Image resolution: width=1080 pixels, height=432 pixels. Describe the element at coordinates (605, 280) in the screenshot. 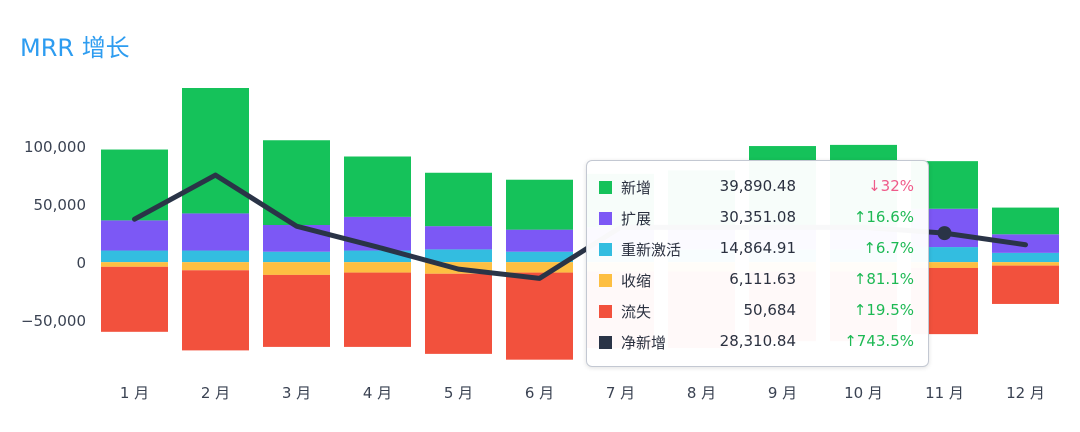

I see `swatch-contraction` at that location.